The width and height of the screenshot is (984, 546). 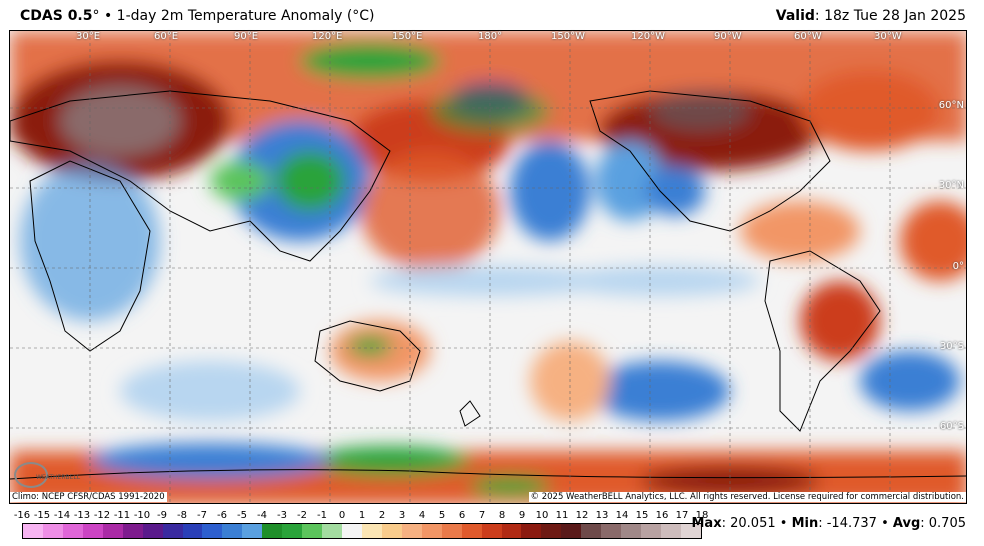 I want to click on colorbar-tick-label: 12, so click(x=582, y=515).